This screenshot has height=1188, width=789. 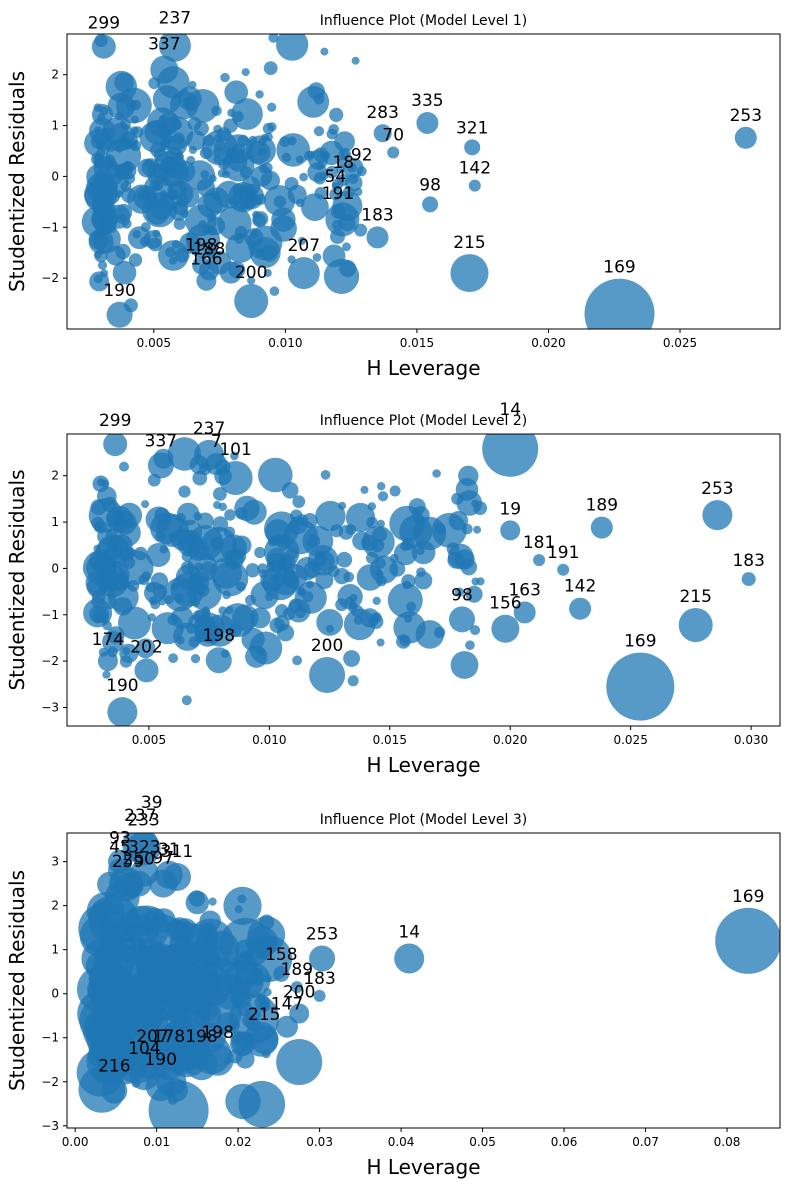 What do you see at coordinates (319, 1142) in the screenshot?
I see `x-tick-label: 0.03` at bounding box center [319, 1142].